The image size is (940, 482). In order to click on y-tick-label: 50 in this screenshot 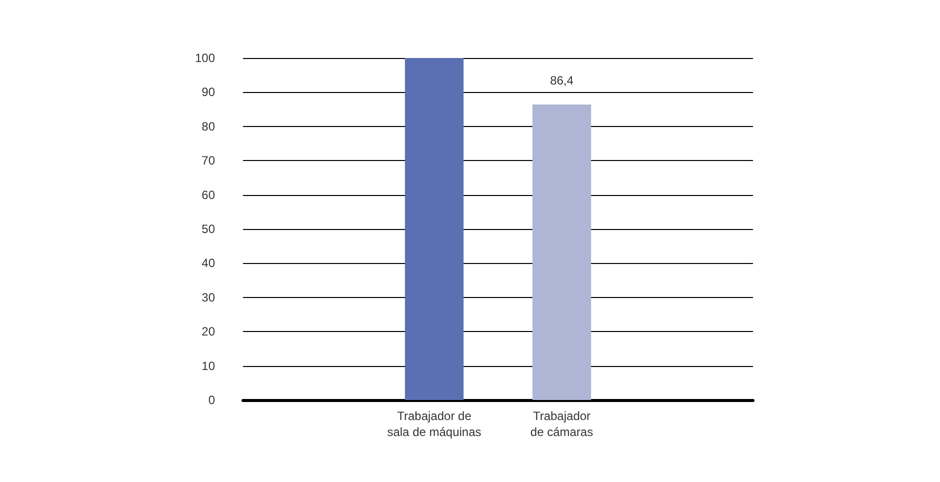, I will do `click(209, 229)`.